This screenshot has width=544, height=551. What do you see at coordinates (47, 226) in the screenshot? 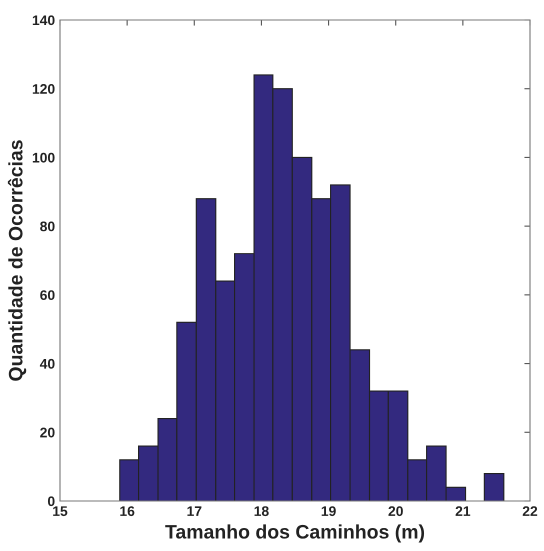
I see `y-tick-label: 80` at bounding box center [47, 226].